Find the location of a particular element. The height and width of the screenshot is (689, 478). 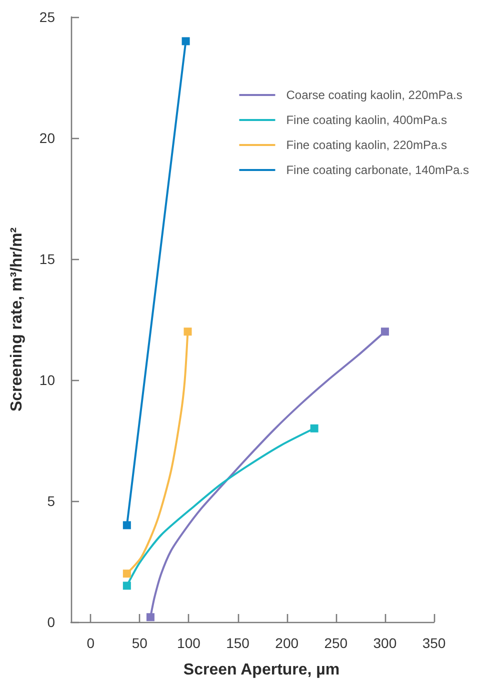

x-tick-label: 350 is located at coordinates (434, 643).